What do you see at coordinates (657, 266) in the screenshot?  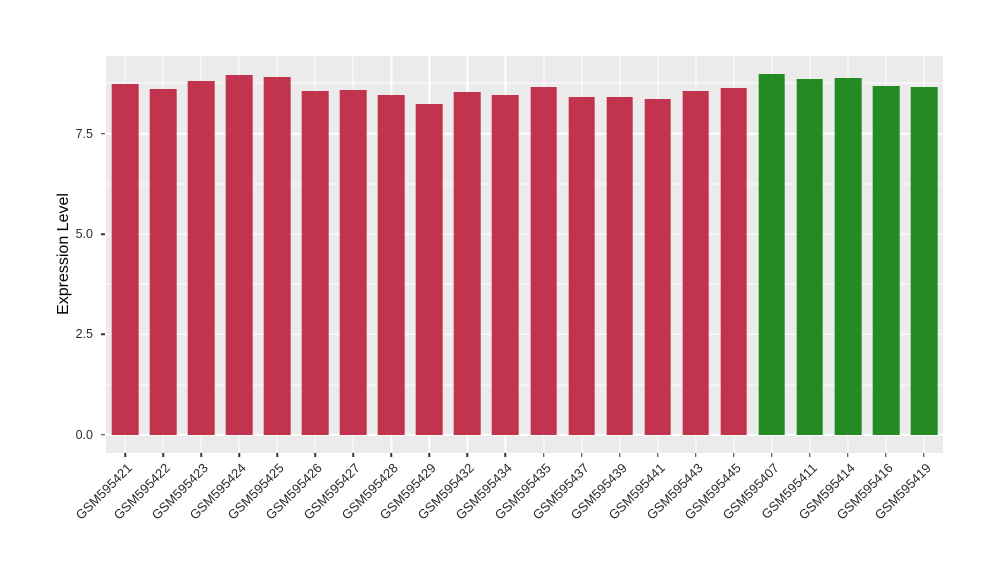 I see `bar-GSM595441` at bounding box center [657, 266].